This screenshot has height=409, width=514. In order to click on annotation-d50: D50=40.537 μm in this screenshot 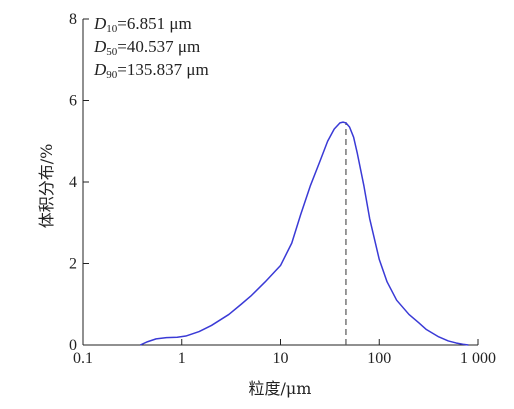, I will do `click(146, 47)`.